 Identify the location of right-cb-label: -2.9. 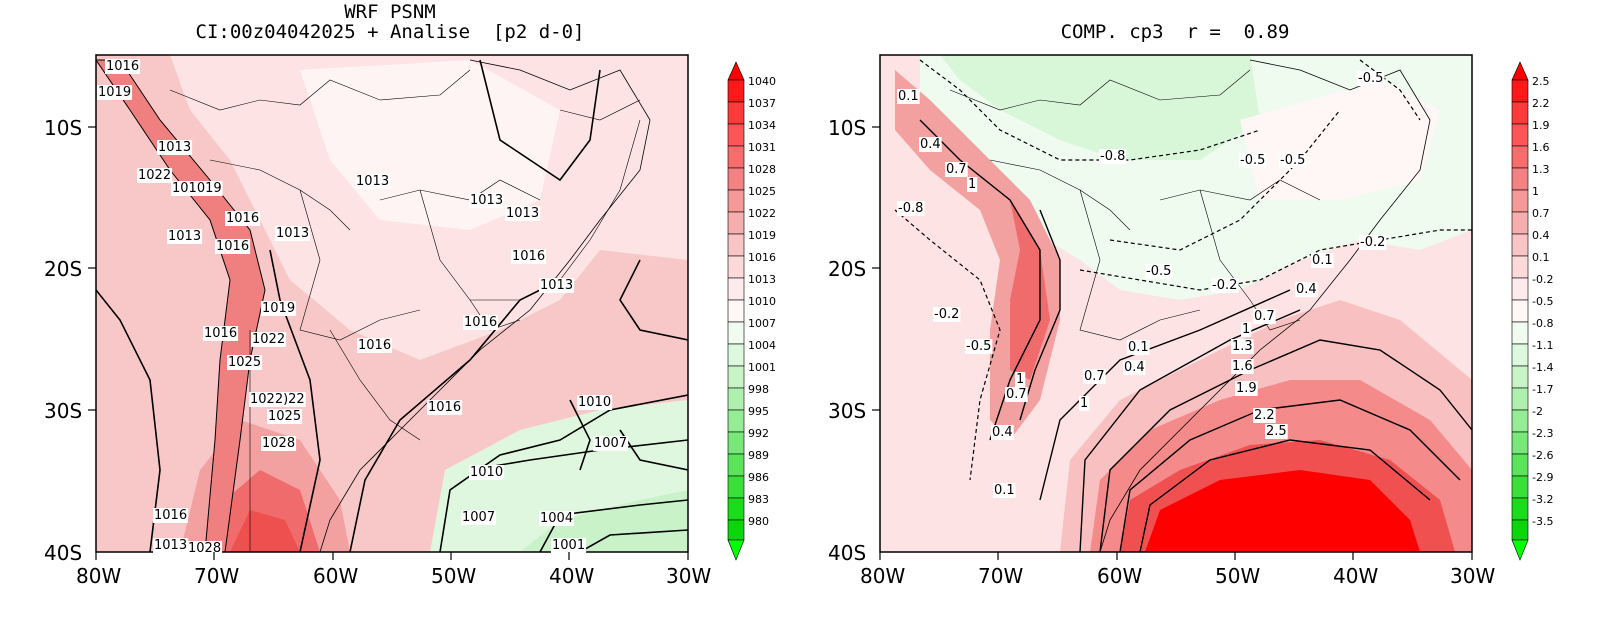
(1543, 477).